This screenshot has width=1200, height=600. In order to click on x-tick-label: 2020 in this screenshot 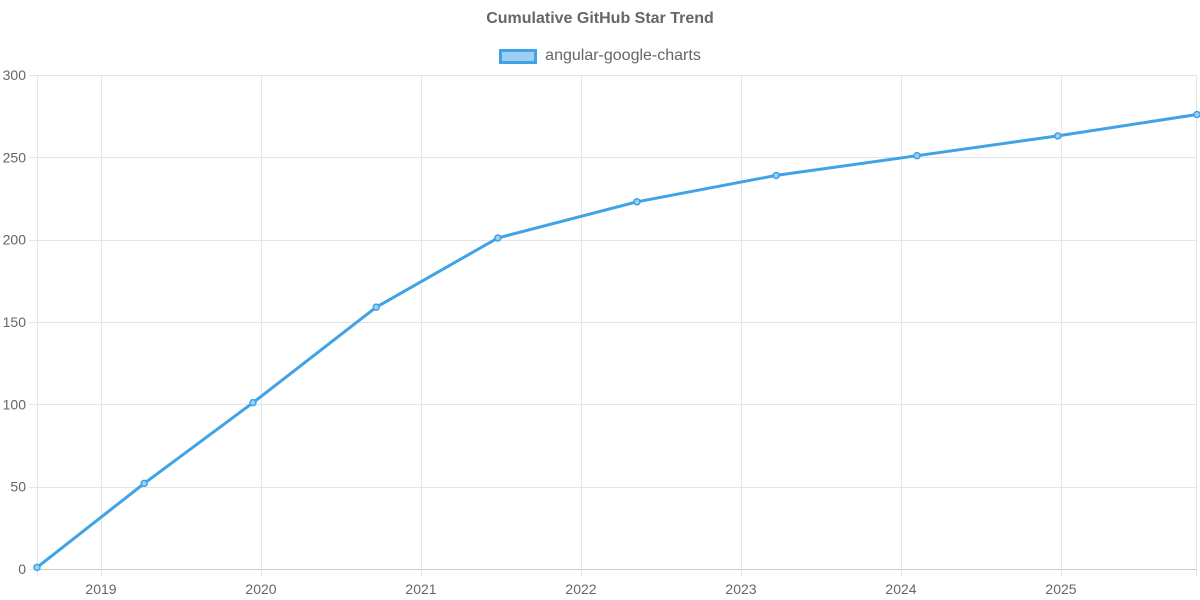, I will do `click(260, 589)`.